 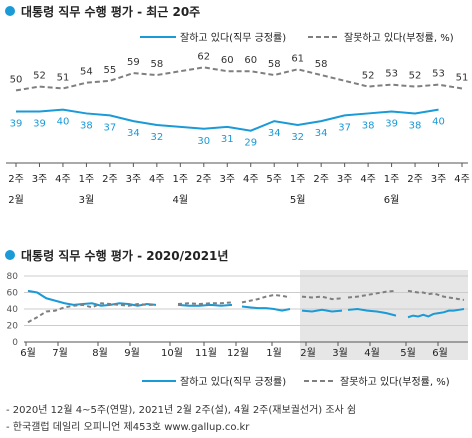 What do you see at coordinates (181, 200) in the screenshot?
I see `x-month-label: 4월` at bounding box center [181, 200].